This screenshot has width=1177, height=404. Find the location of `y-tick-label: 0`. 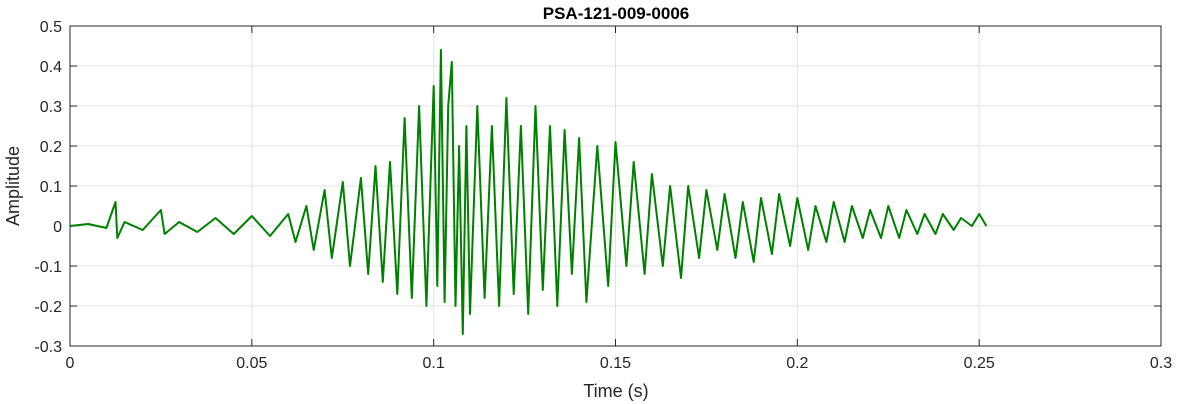

y-tick-label: 0 is located at coordinates (57, 227).